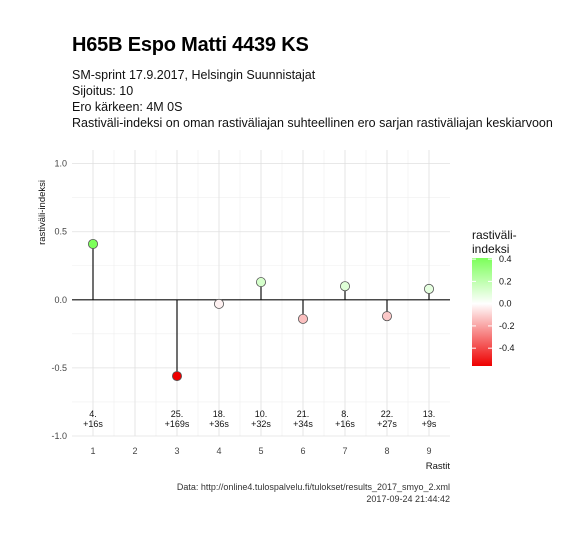 This screenshot has width=562, height=540. I want to click on point-diff-label: +9s, so click(429, 424).